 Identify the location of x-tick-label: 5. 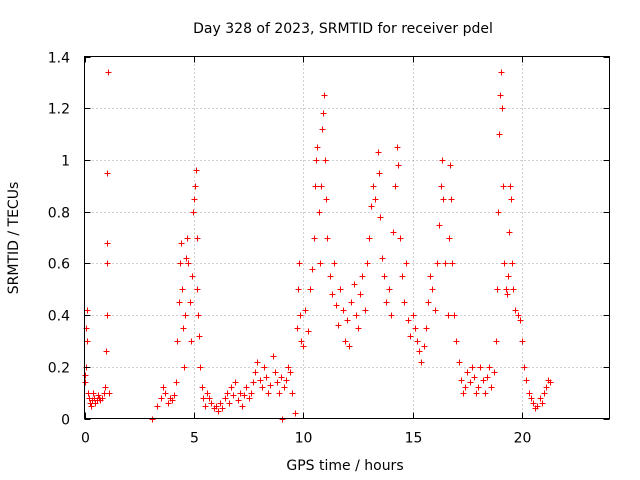
(194, 439).